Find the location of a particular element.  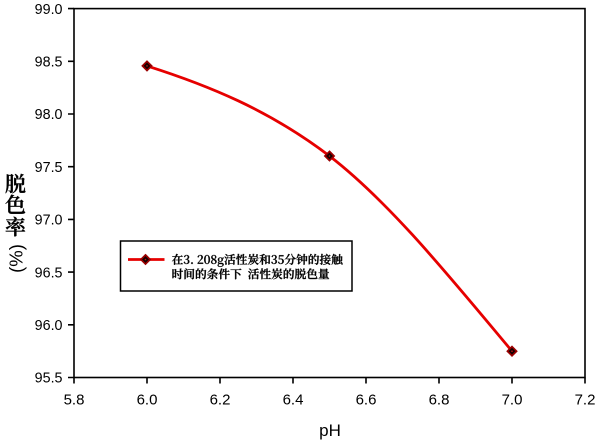

svg-text: pH is located at coordinates (330, 430).